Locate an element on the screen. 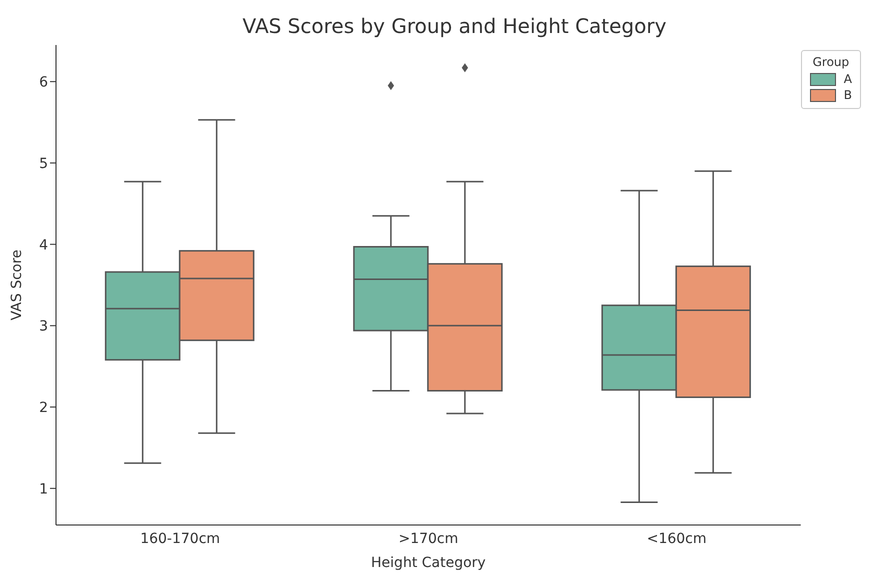 This screenshot has height=581, width=869. legend-label: A is located at coordinates (848, 79).